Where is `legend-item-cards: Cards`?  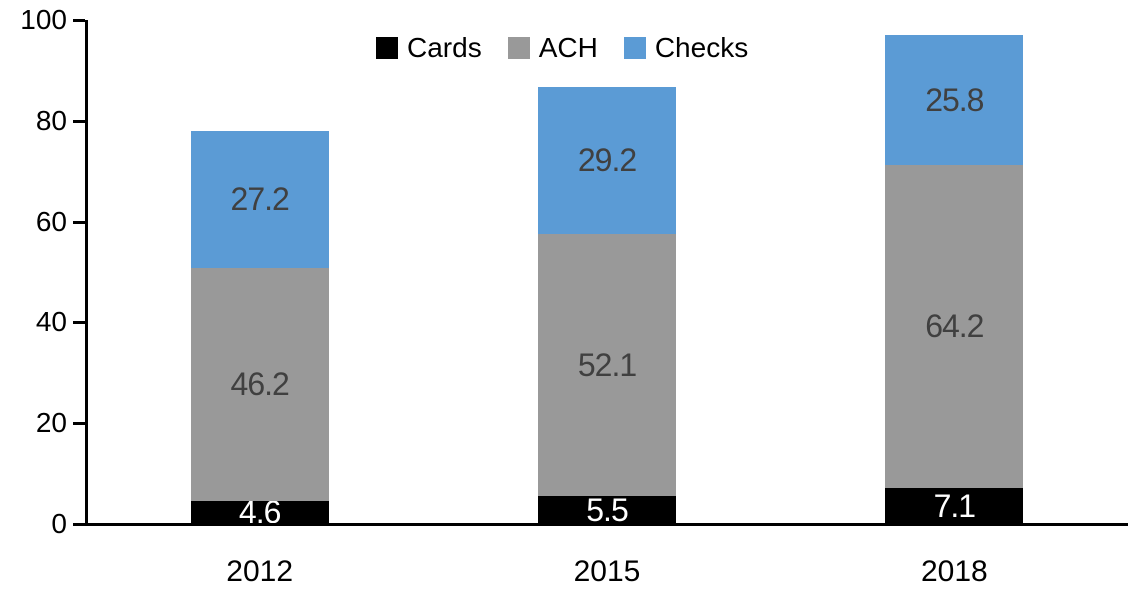 legend-item-cards: Cards is located at coordinates (429, 48).